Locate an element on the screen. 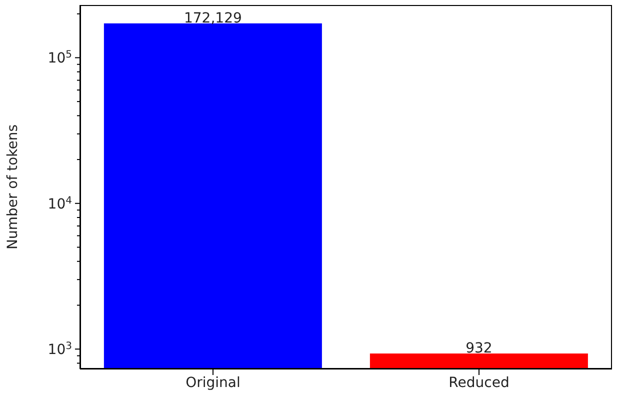  y-tick-label: 10$^{3}$ is located at coordinates (60, 349).